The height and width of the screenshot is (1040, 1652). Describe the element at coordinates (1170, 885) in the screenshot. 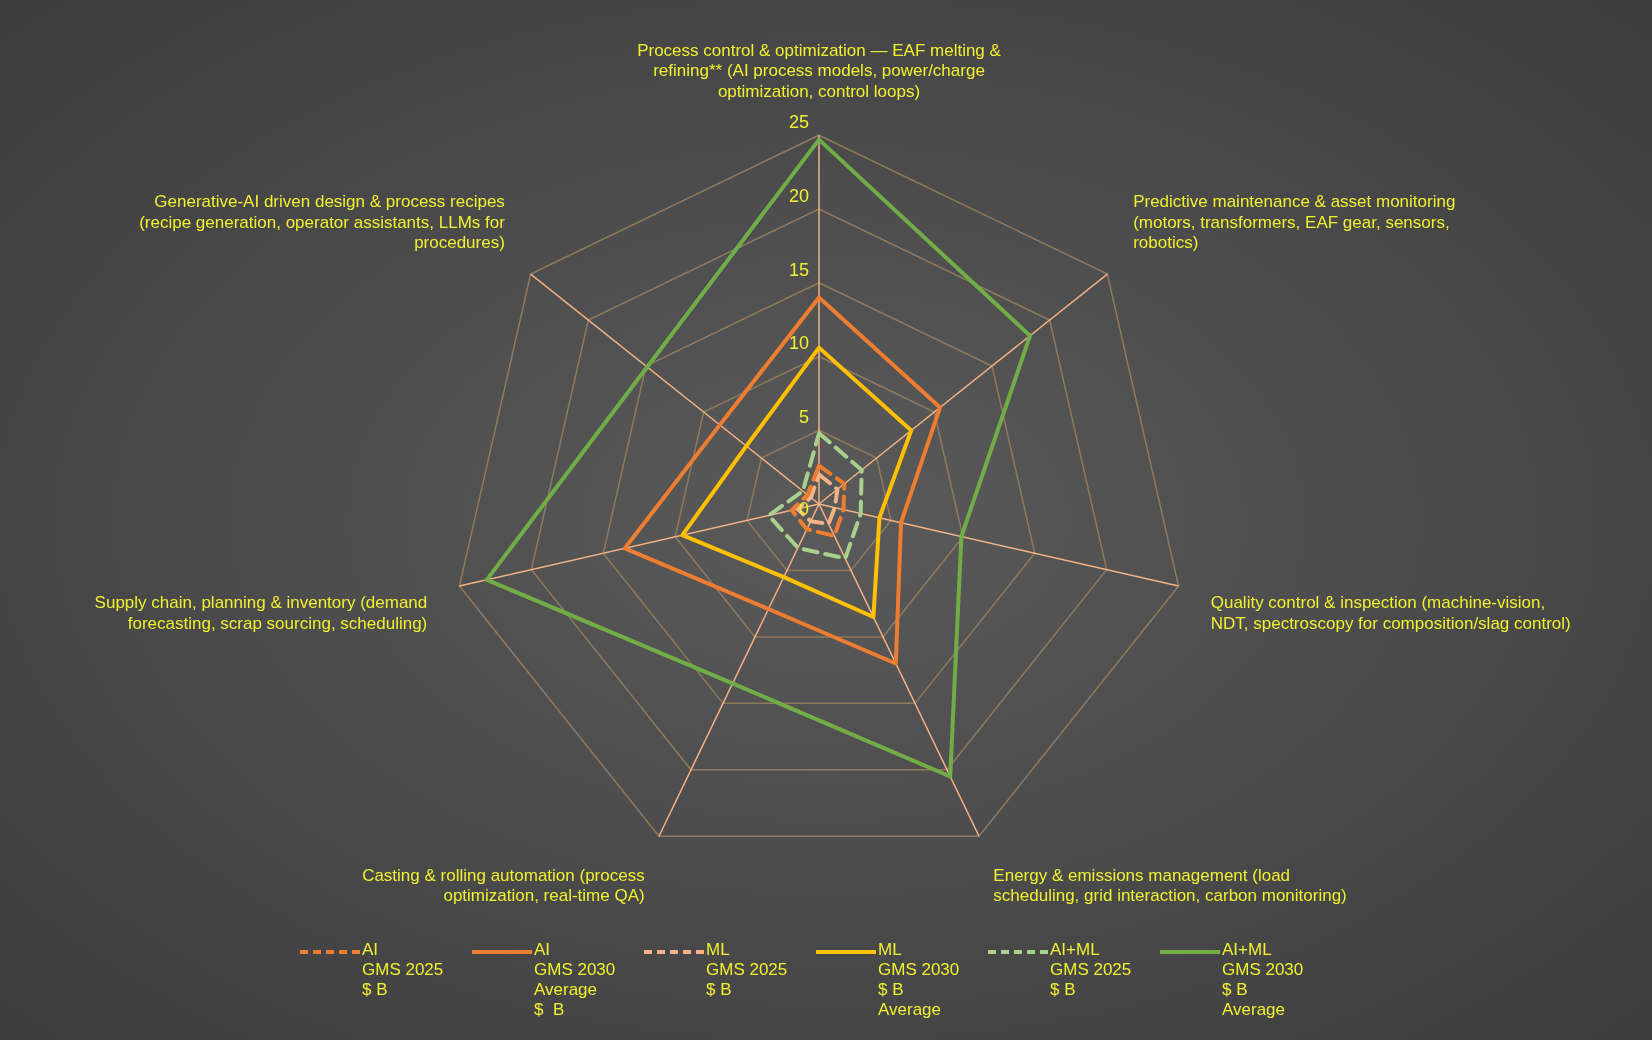

I see `spoke-label: Energy & emissions management (load scheduling, grid interaction, carbon monitoring)` at that location.